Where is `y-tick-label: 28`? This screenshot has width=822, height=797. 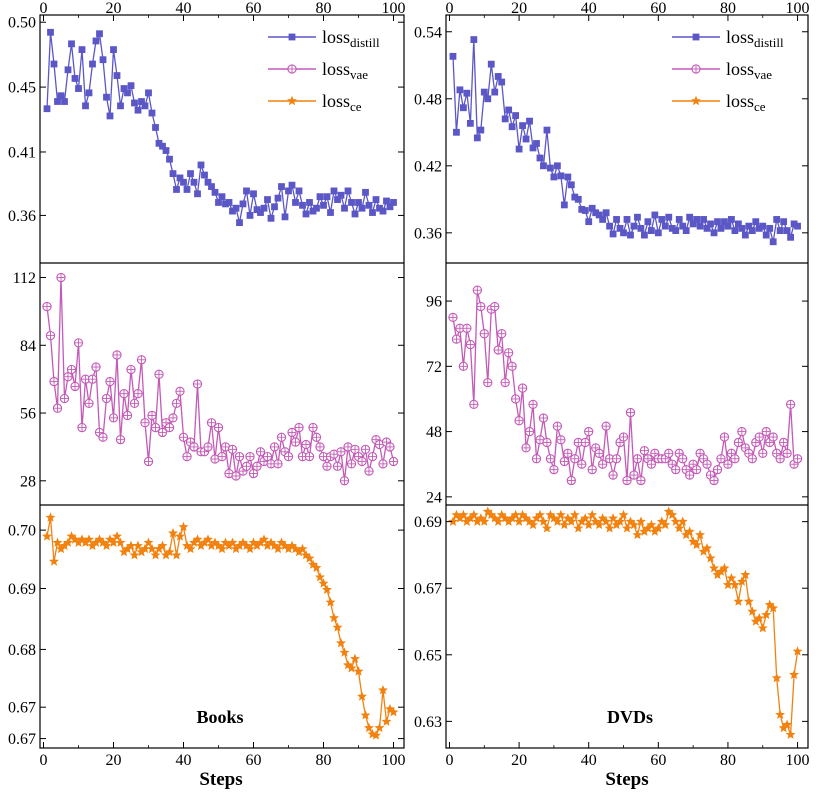
y-tick-label: 28 is located at coordinates (28, 481).